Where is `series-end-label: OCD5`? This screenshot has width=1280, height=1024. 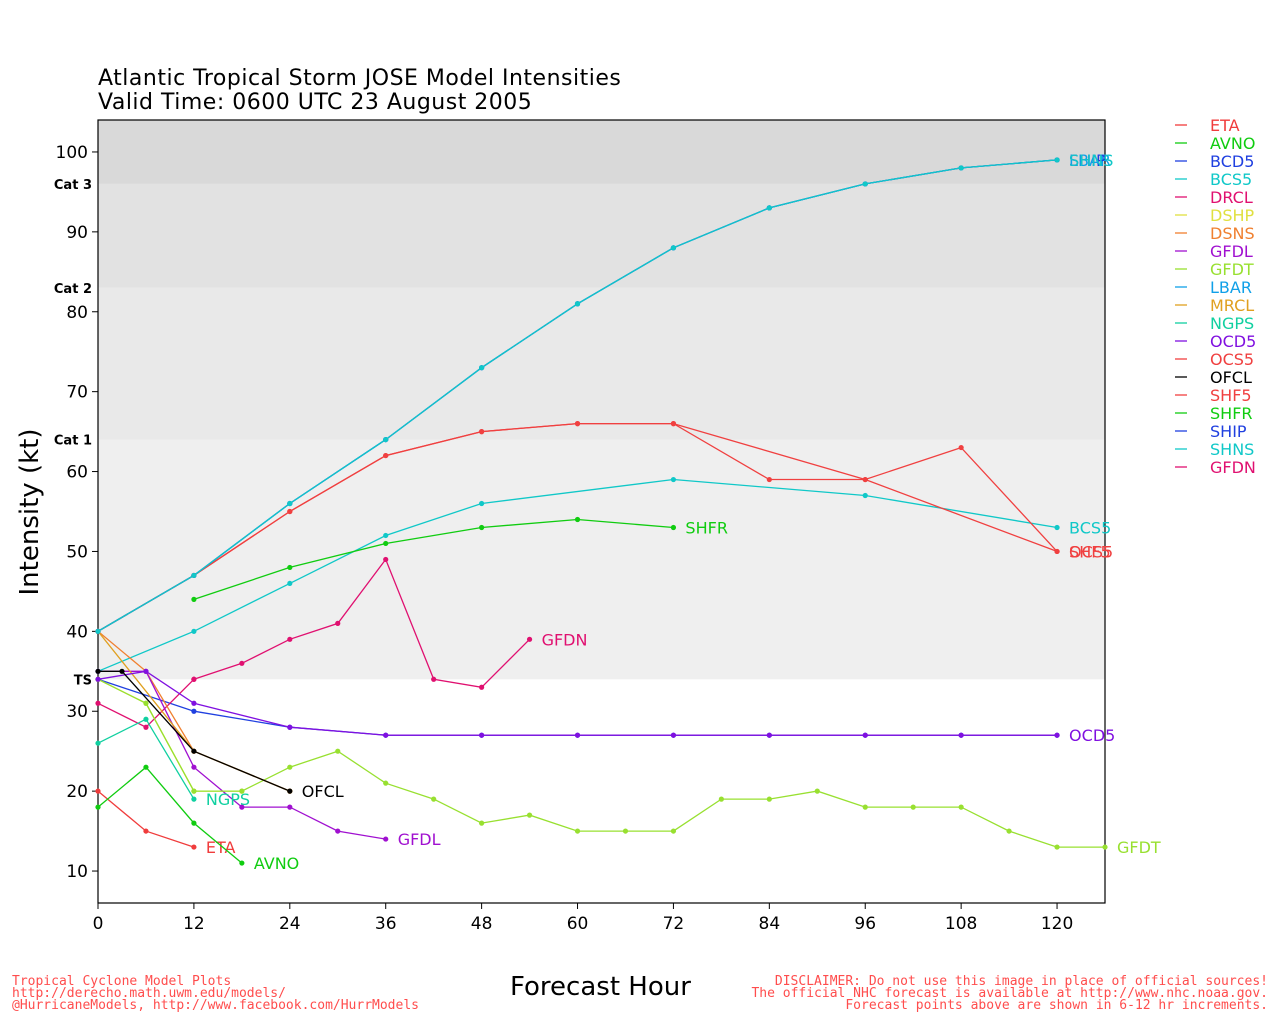
series-end-label: OCD5 is located at coordinates (1092, 735).